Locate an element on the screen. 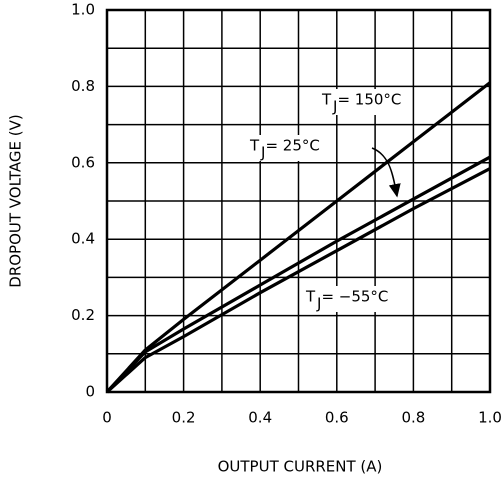  label-text: = 25°C is located at coordinates (292, 146).